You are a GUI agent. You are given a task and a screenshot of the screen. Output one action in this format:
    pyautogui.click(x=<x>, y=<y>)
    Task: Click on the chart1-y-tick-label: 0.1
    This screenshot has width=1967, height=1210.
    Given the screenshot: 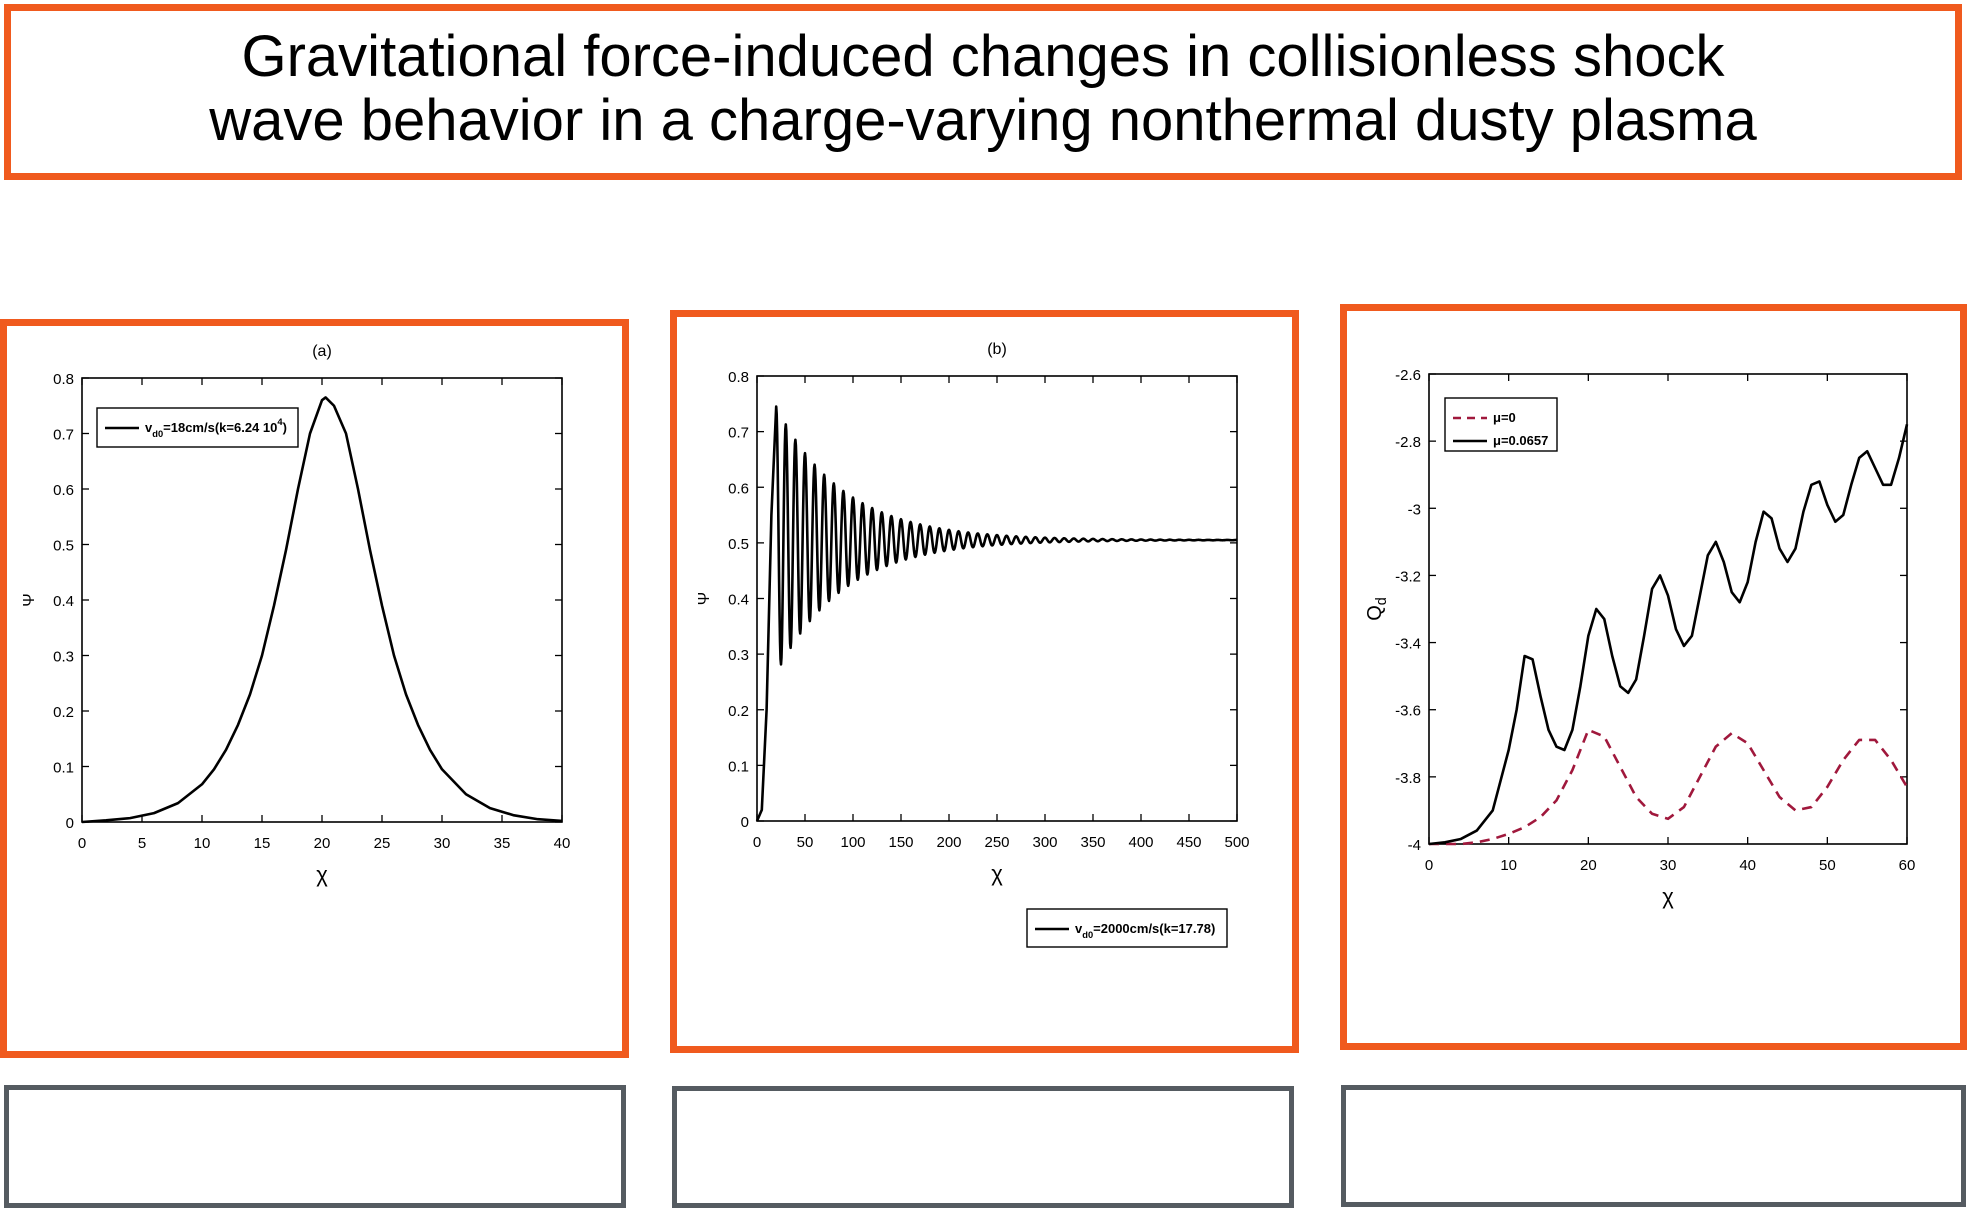 What is the action you would take?
    pyautogui.click(x=738, y=766)
    